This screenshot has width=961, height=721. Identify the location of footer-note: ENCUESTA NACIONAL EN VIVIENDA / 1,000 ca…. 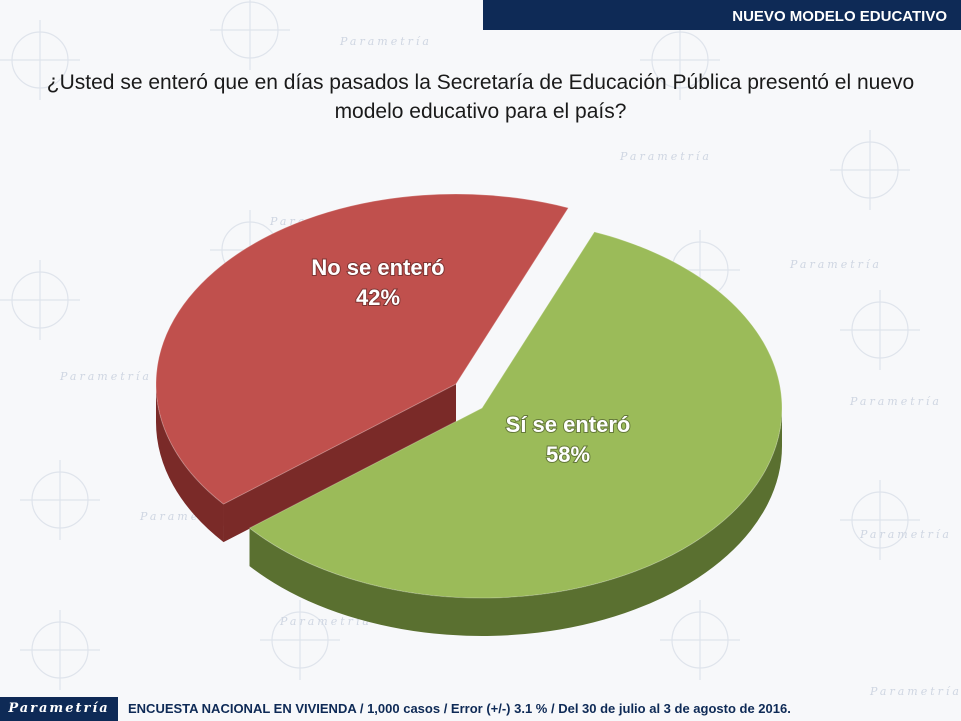
(459, 708).